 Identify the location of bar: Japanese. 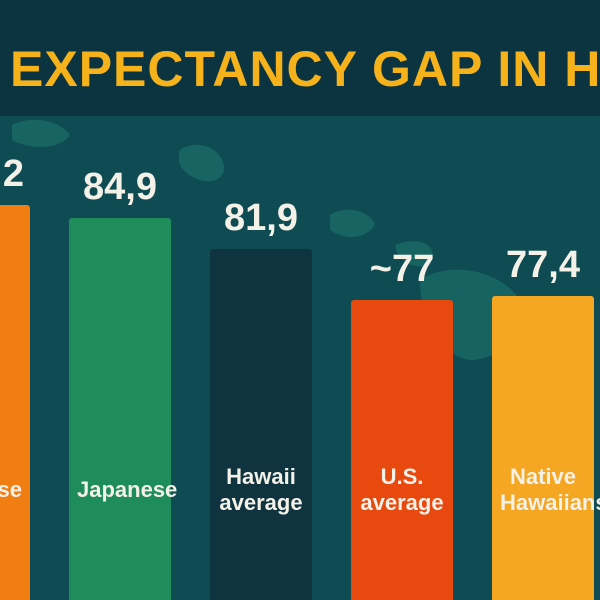
(123, 409).